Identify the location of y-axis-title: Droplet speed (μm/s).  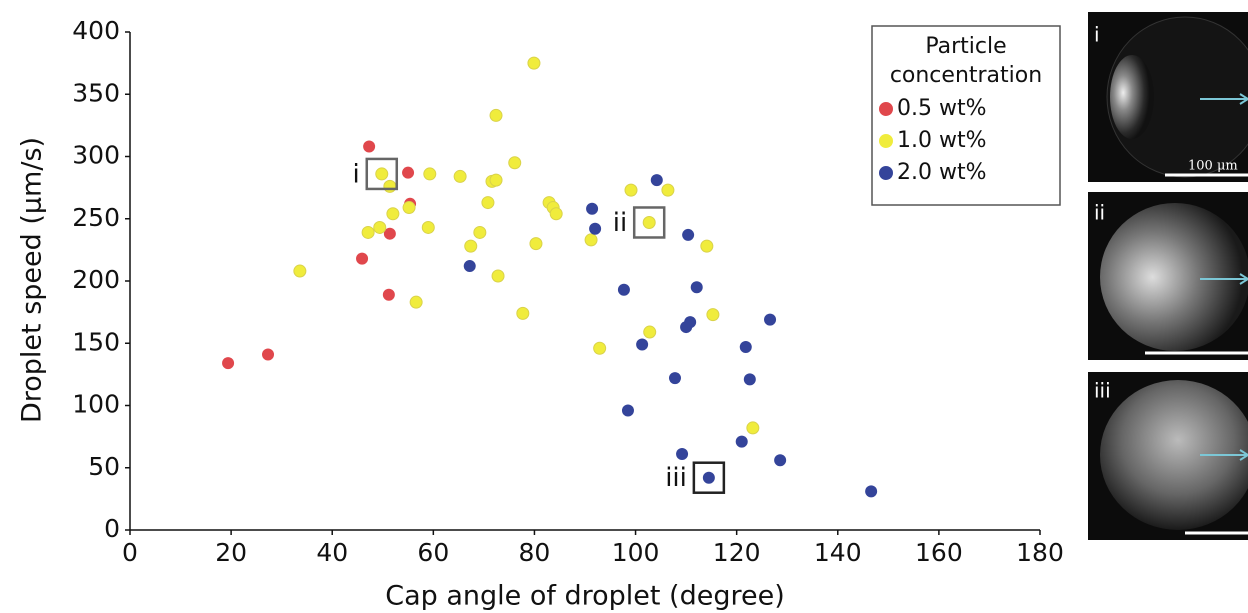
(32, 280).